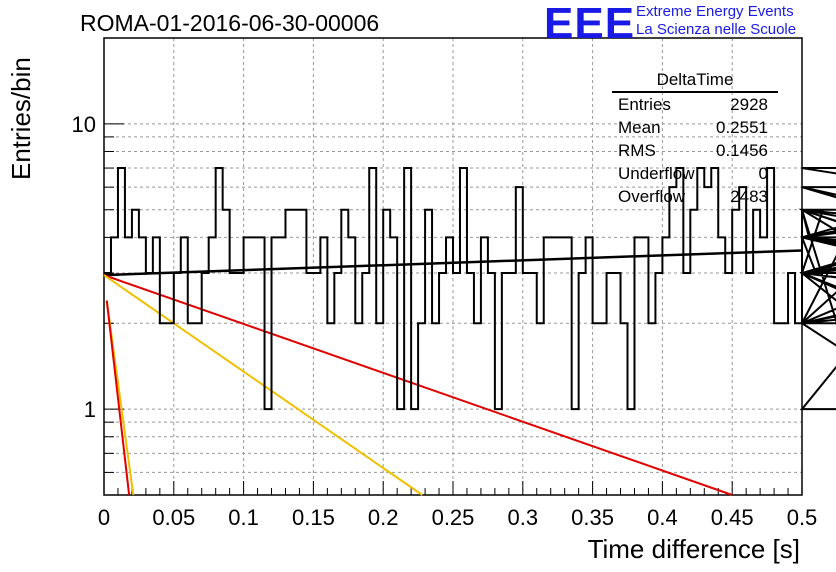 This screenshot has height=572, width=836. I want to click on chart-title: ROMA-01-2016-06-30-00006, so click(230, 23).